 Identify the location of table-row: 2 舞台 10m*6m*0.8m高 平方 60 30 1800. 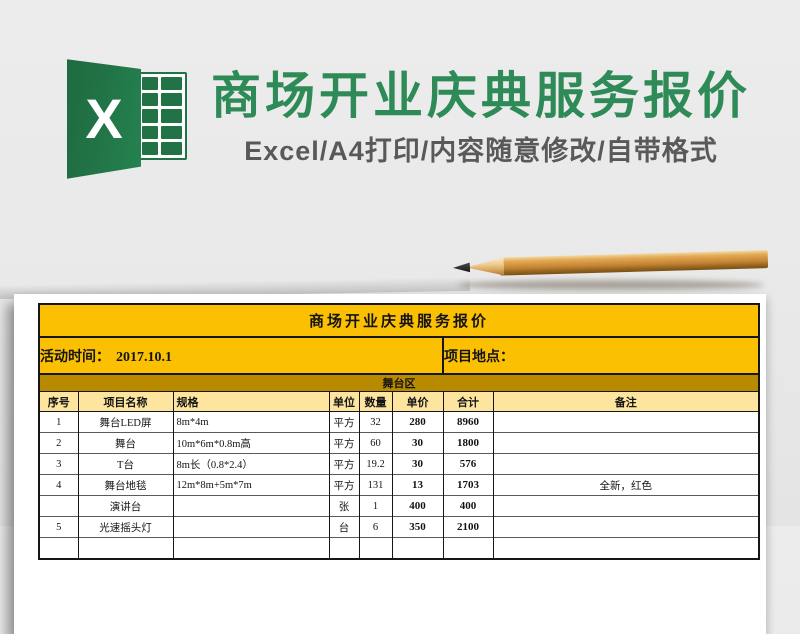
(399, 443).